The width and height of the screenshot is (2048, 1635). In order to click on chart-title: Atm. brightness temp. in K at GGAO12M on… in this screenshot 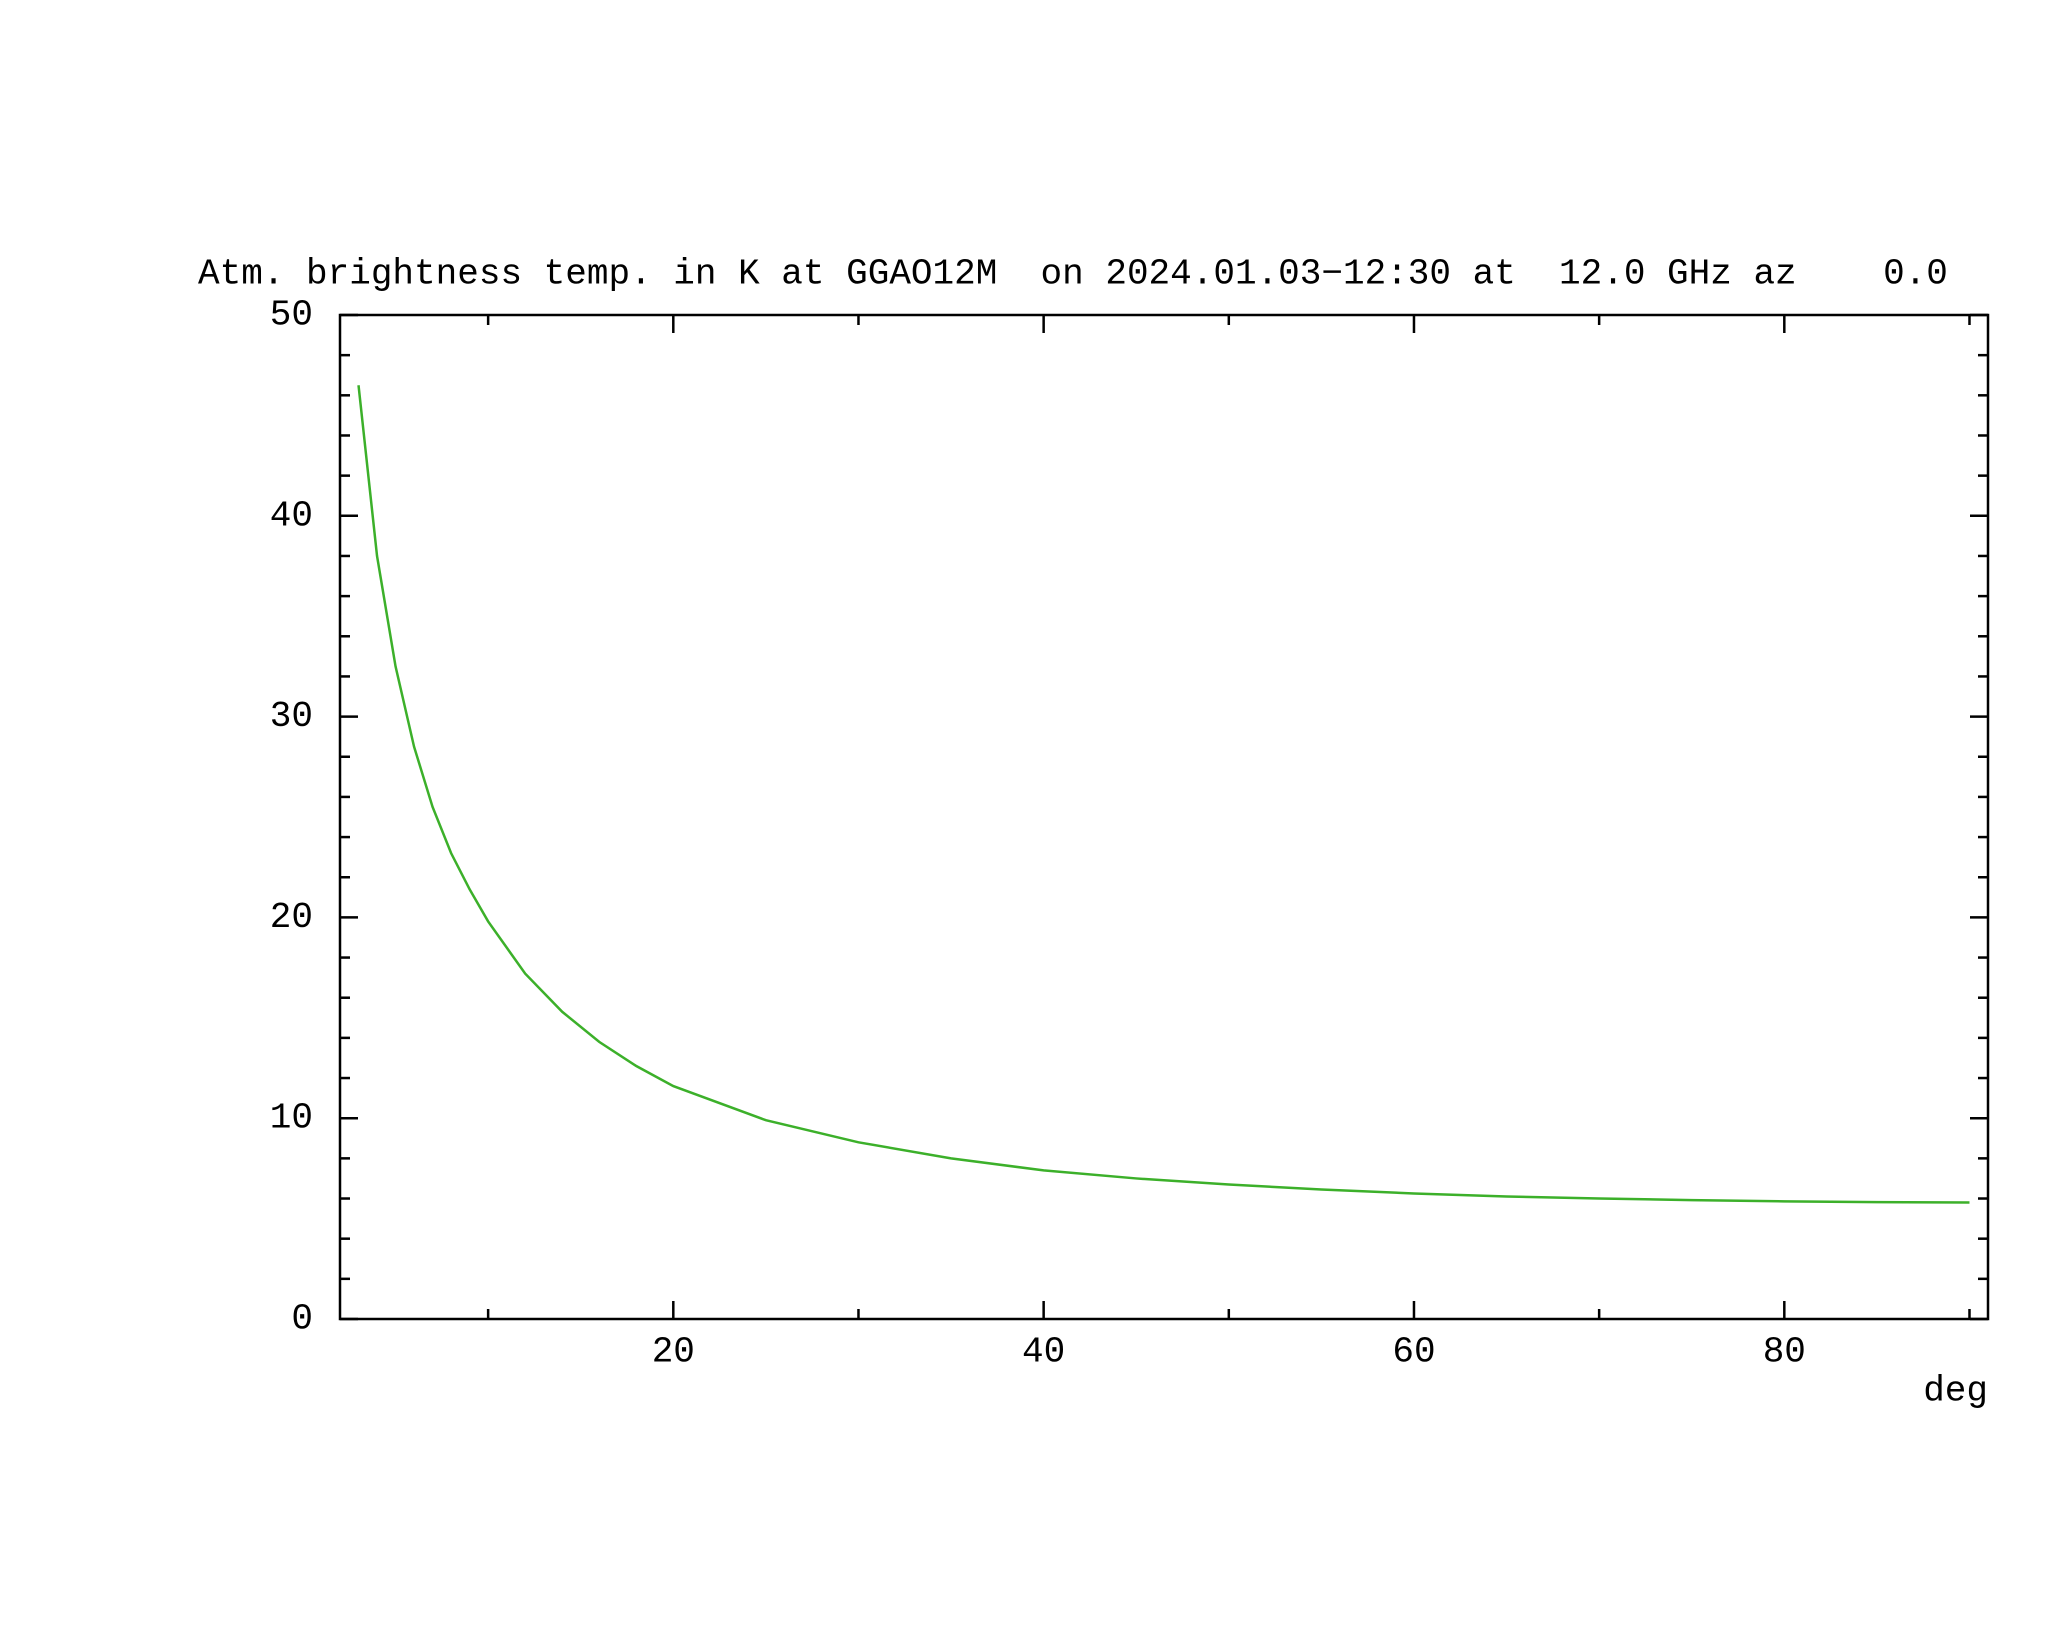, I will do `click(1073, 274)`.